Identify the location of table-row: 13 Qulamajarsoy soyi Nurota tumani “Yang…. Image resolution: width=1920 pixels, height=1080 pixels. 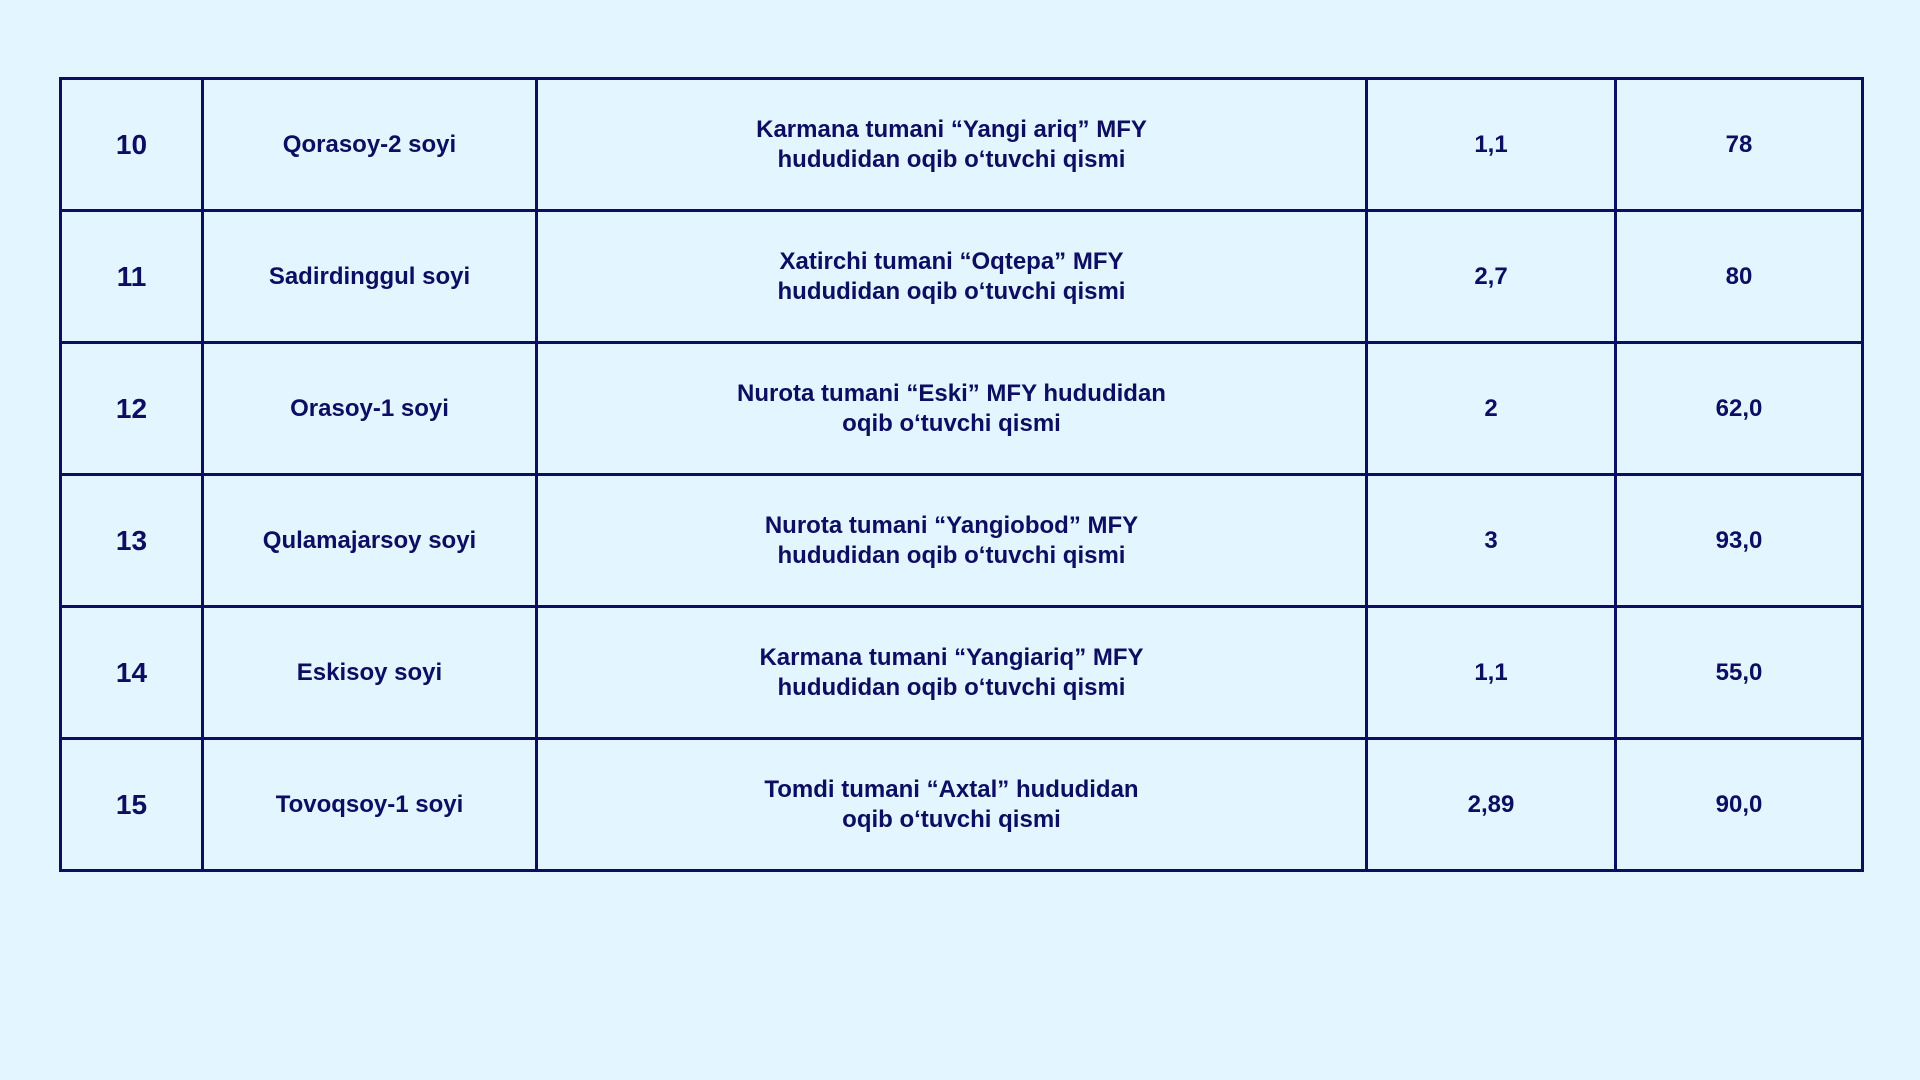
(961, 540).